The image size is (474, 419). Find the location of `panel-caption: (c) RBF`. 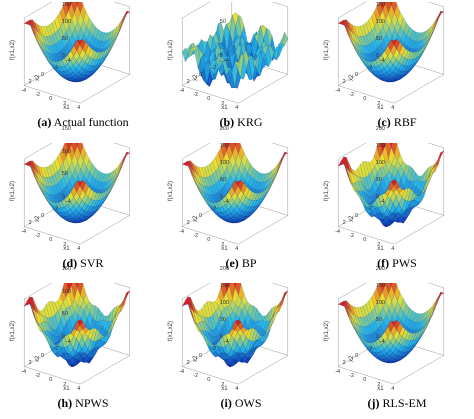

panel-caption: (c) RBF is located at coordinates (397, 122).